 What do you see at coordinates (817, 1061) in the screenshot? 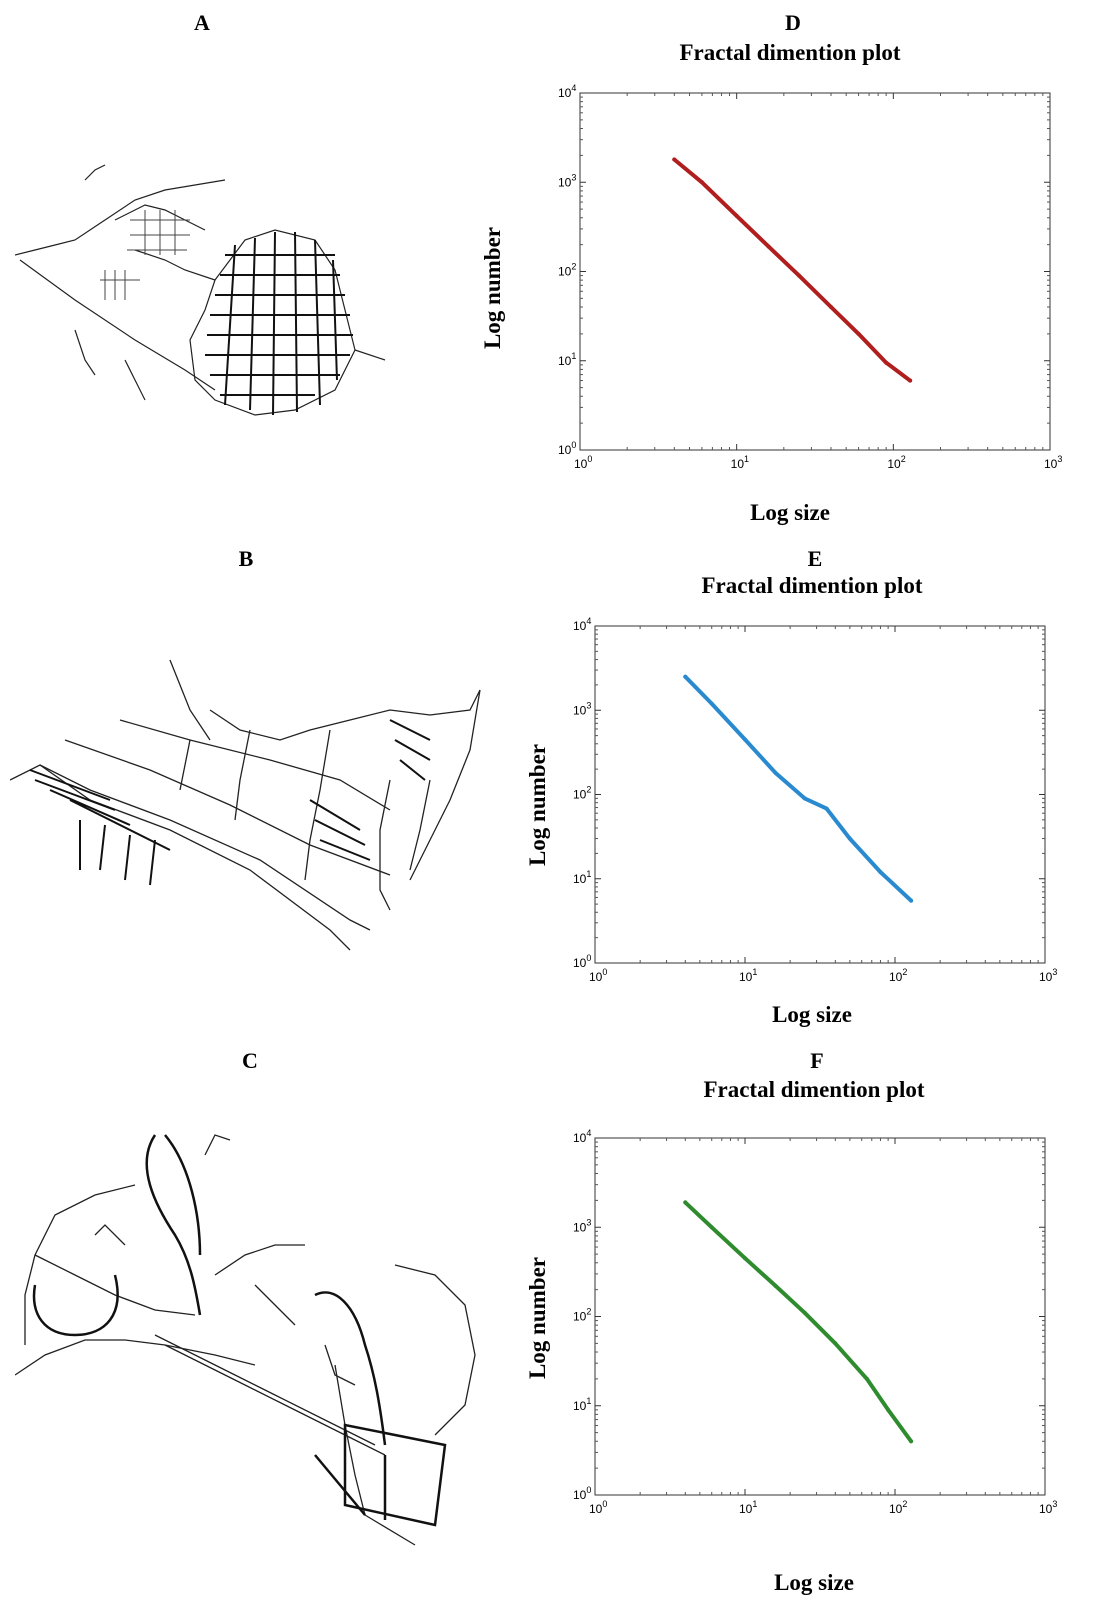
I see `panel-label-f: F` at bounding box center [817, 1061].